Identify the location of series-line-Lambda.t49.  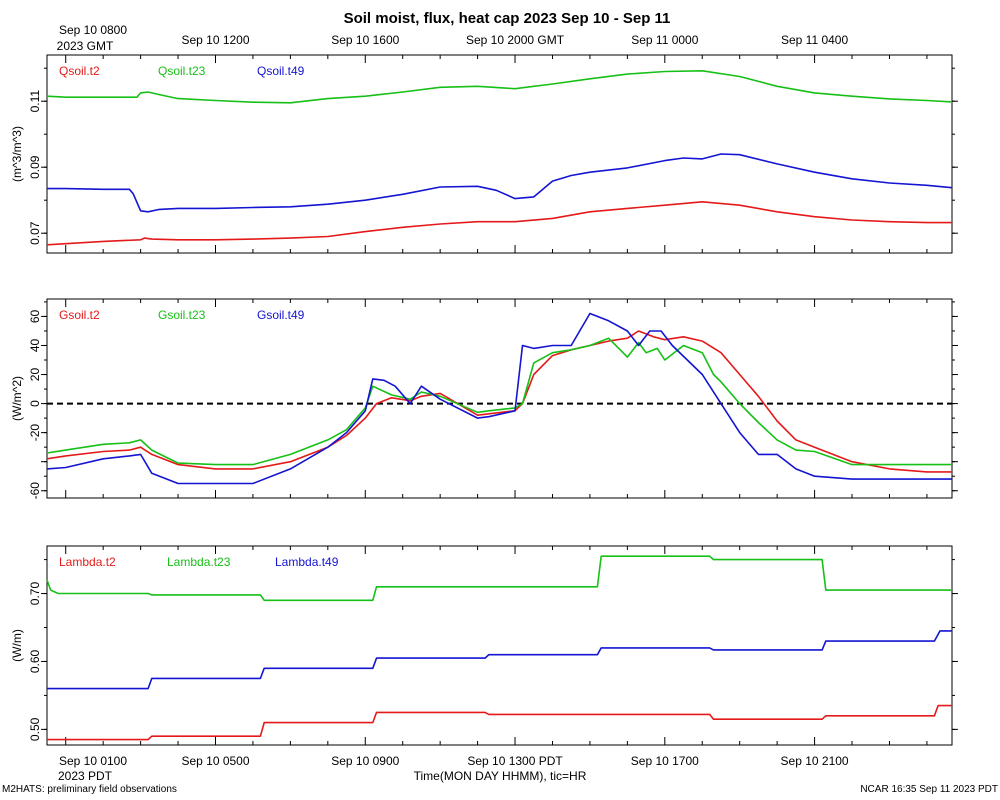
(499, 660).